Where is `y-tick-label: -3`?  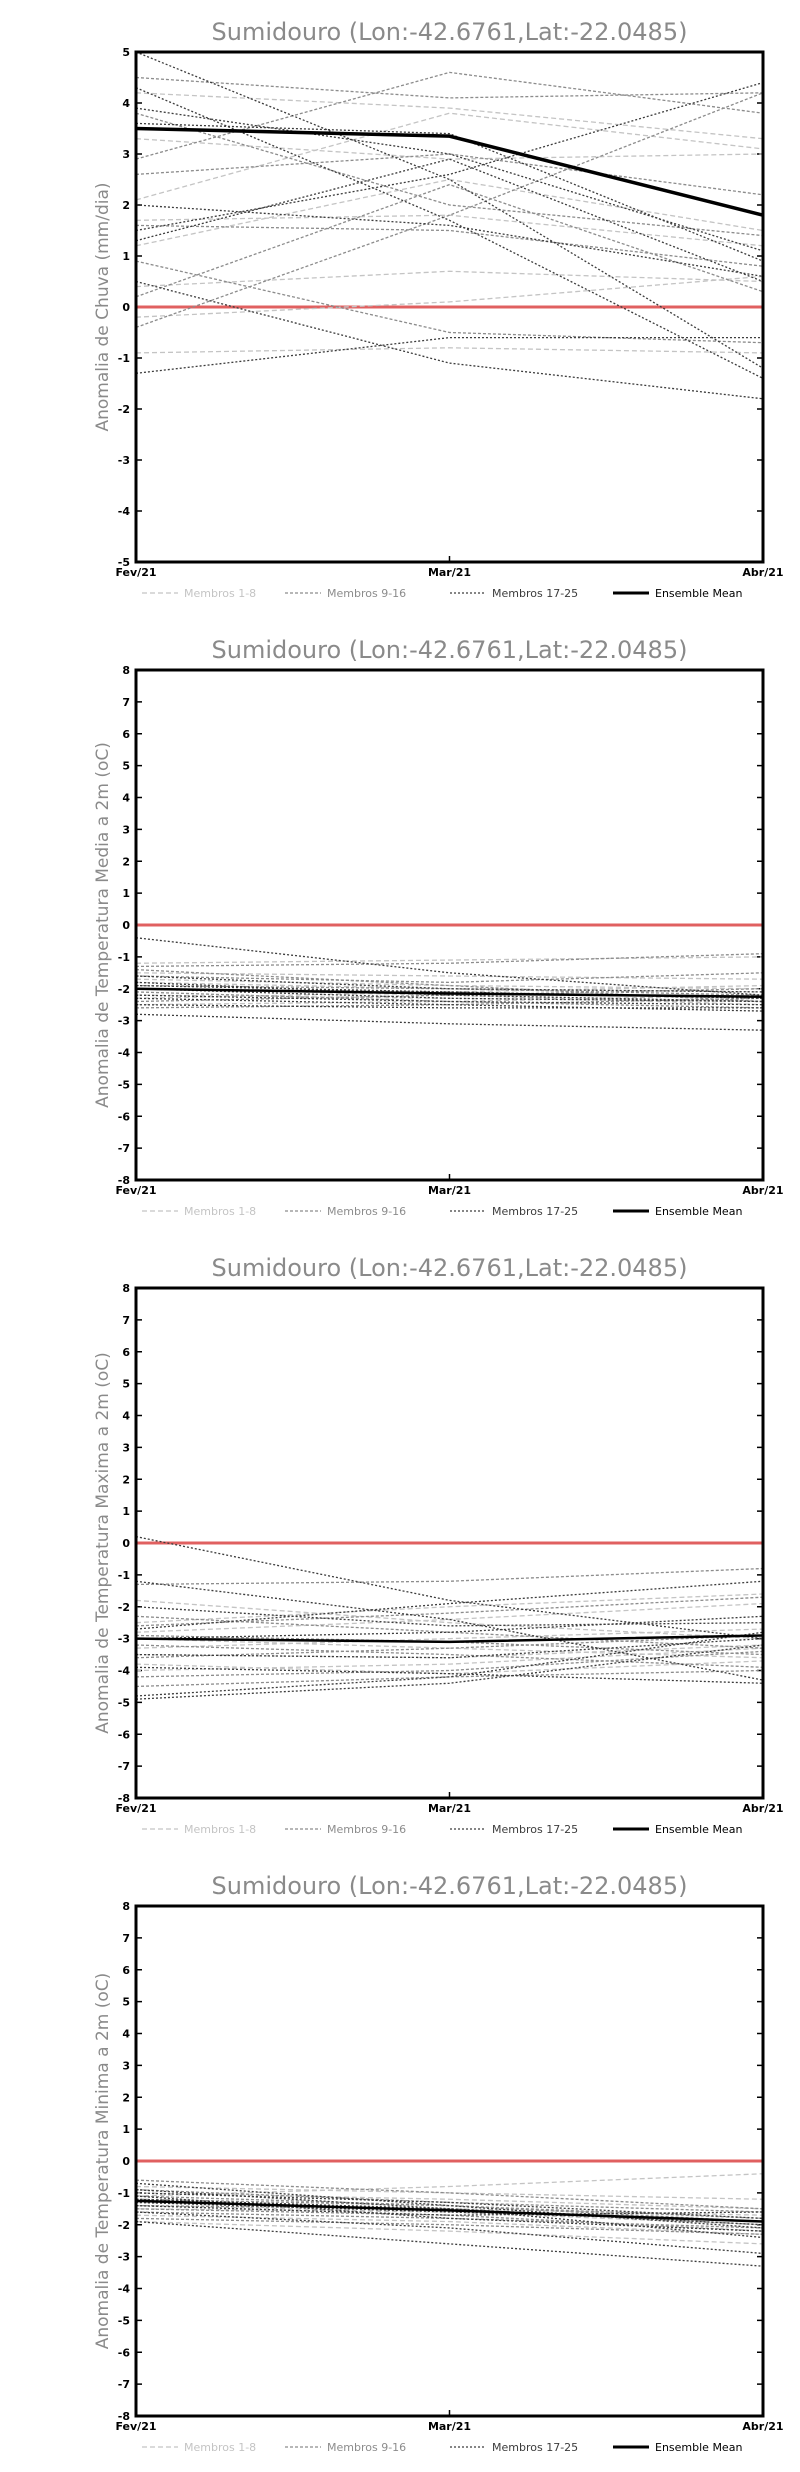
y-tick-label: -3 is located at coordinates (124, 1639).